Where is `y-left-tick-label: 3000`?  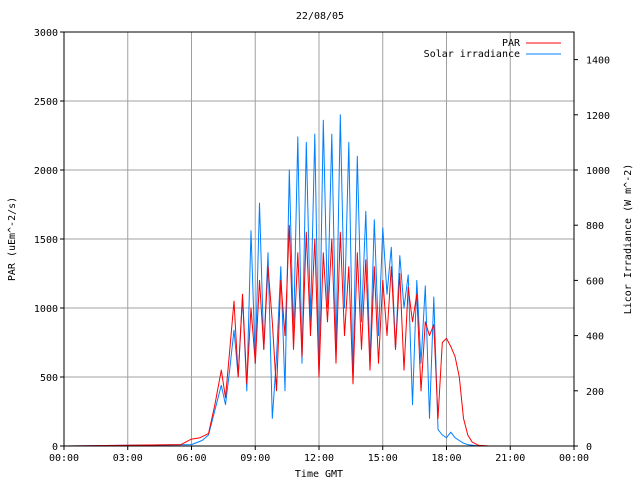
y-left-tick-label: 3000 is located at coordinates (46, 33).